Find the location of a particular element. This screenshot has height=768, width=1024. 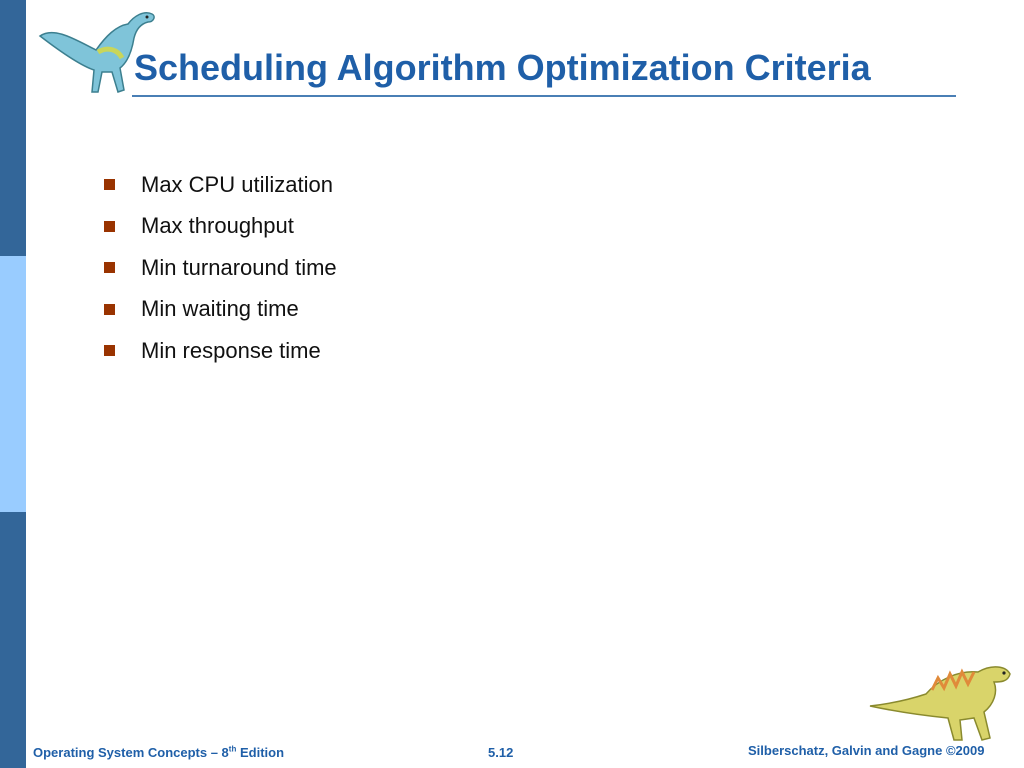

list-item: Max CPU utilization is located at coordinates (220, 185).